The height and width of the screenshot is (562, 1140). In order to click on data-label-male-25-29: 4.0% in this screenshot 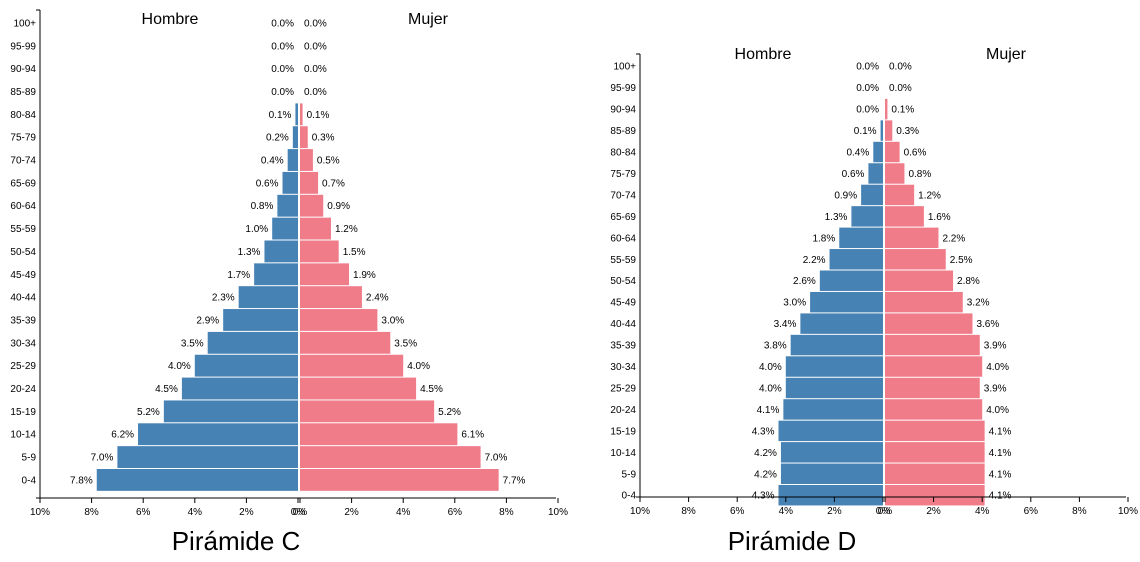, I will do `click(770, 388)`.